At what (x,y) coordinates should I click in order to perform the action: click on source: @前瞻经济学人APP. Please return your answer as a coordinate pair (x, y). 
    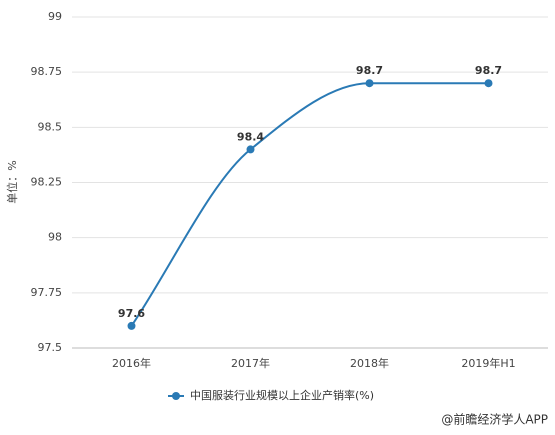
    Looking at the image, I should click on (494, 419).